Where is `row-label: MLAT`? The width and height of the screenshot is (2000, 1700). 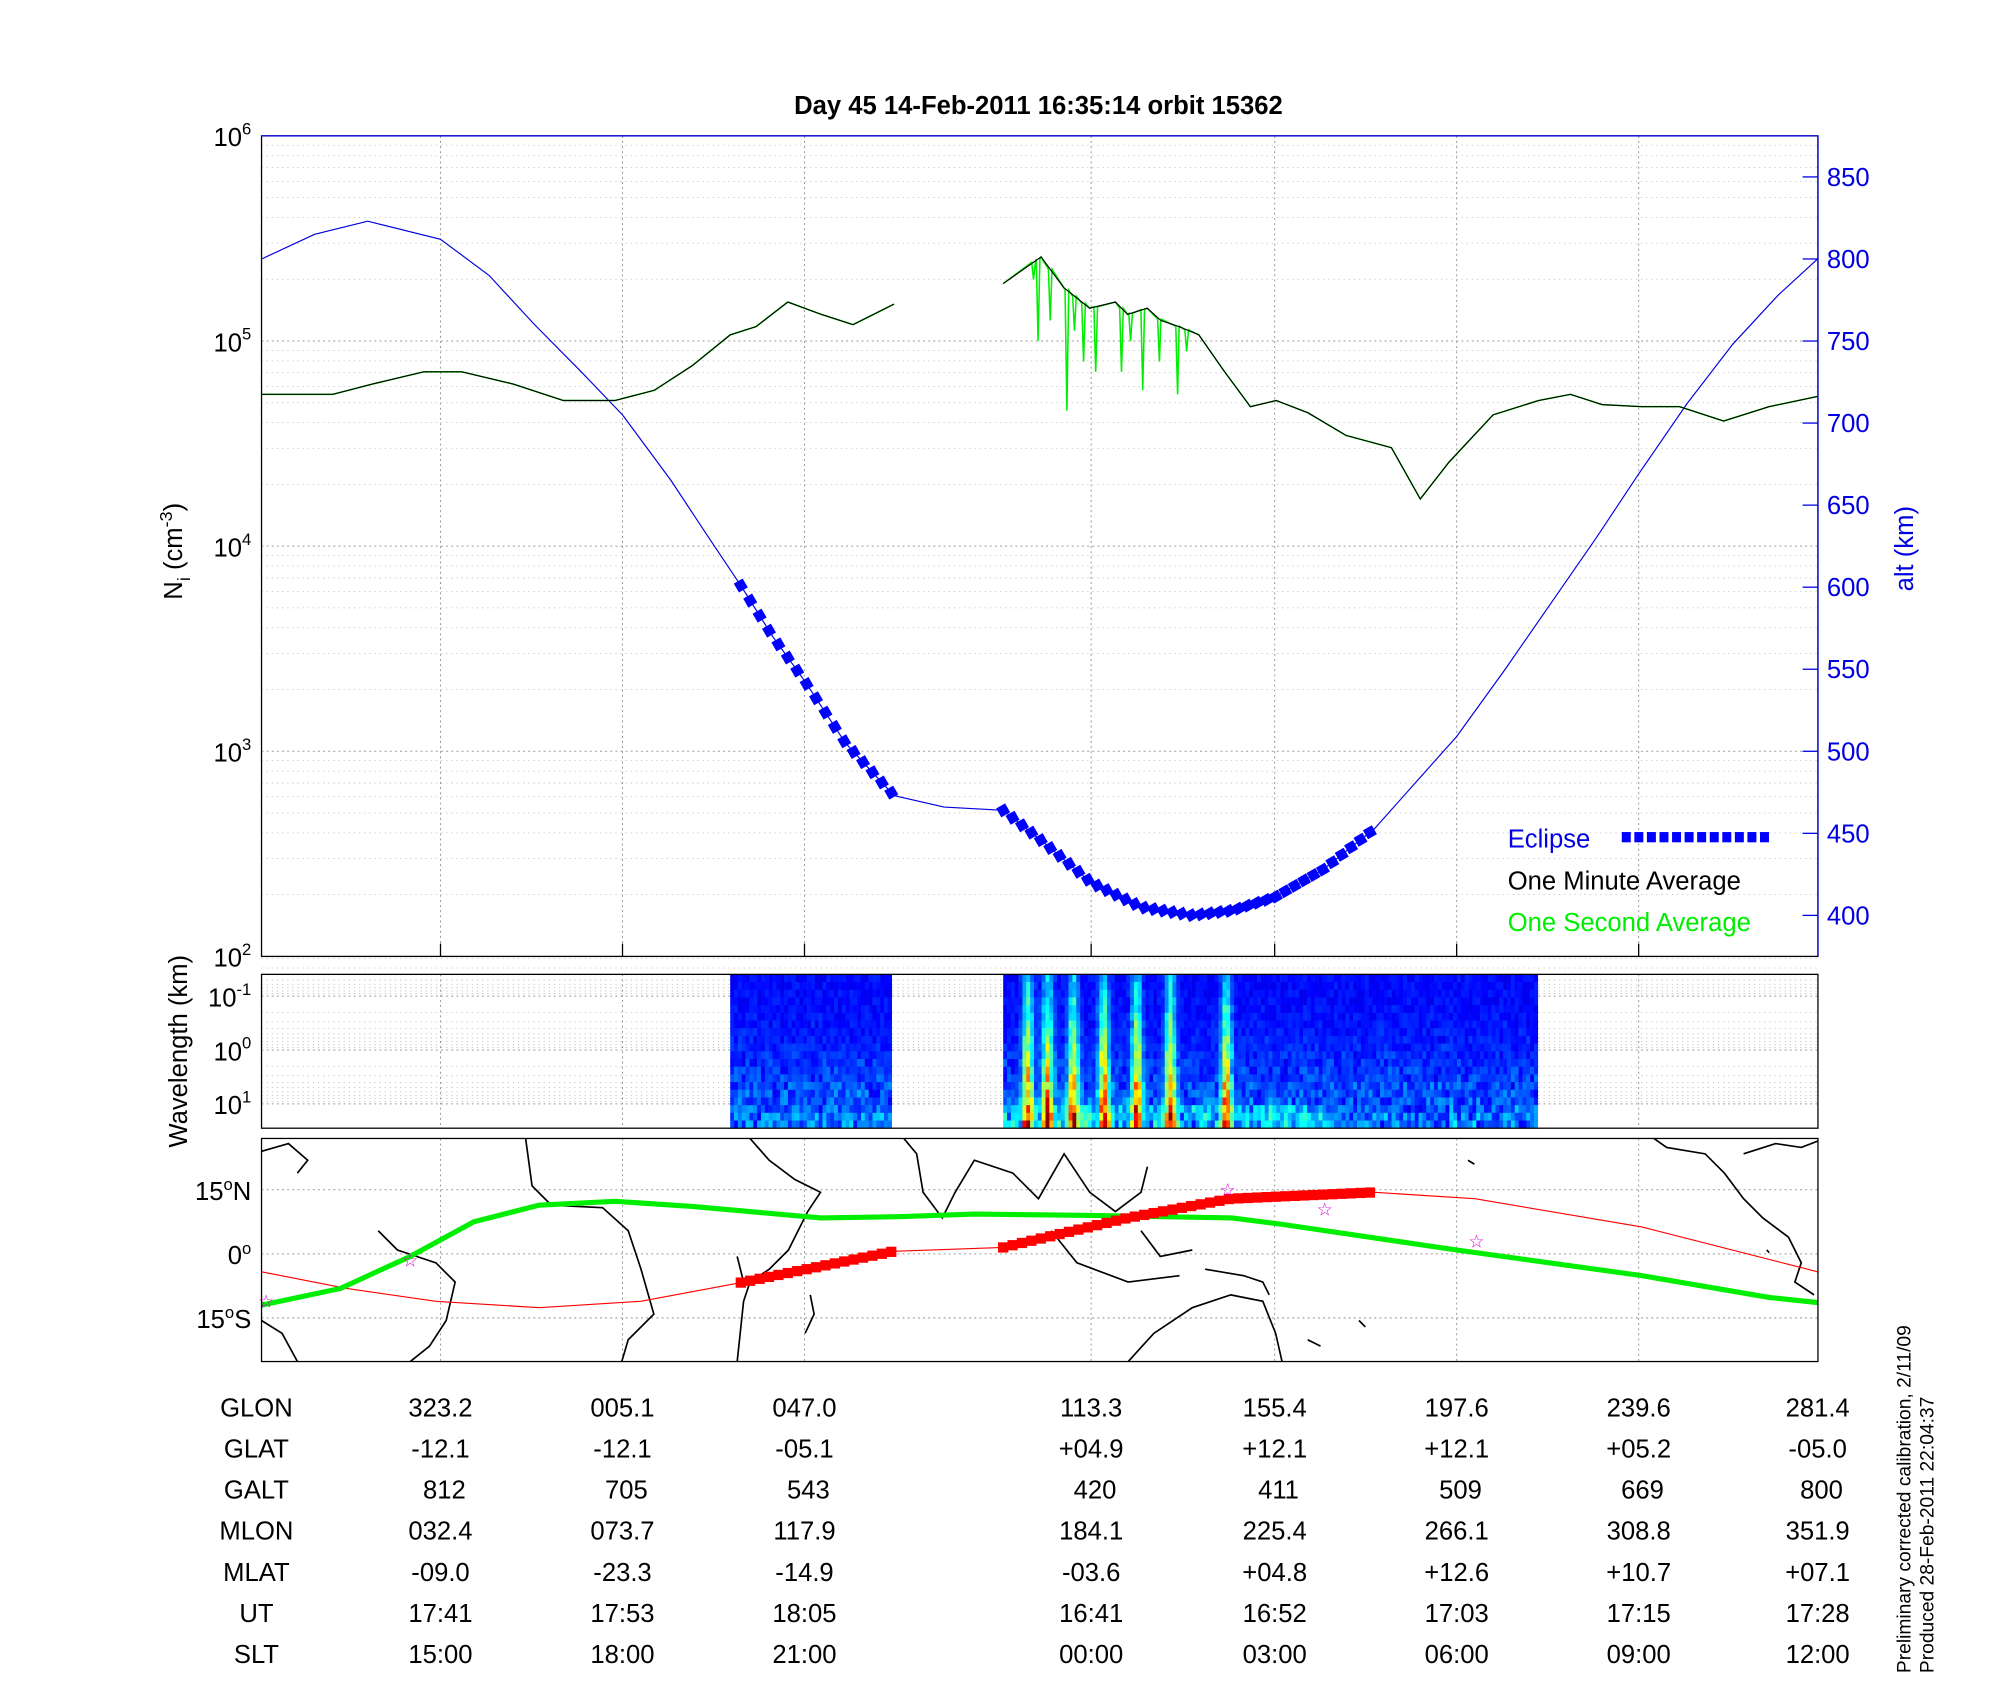
row-label: MLAT is located at coordinates (256, 1573).